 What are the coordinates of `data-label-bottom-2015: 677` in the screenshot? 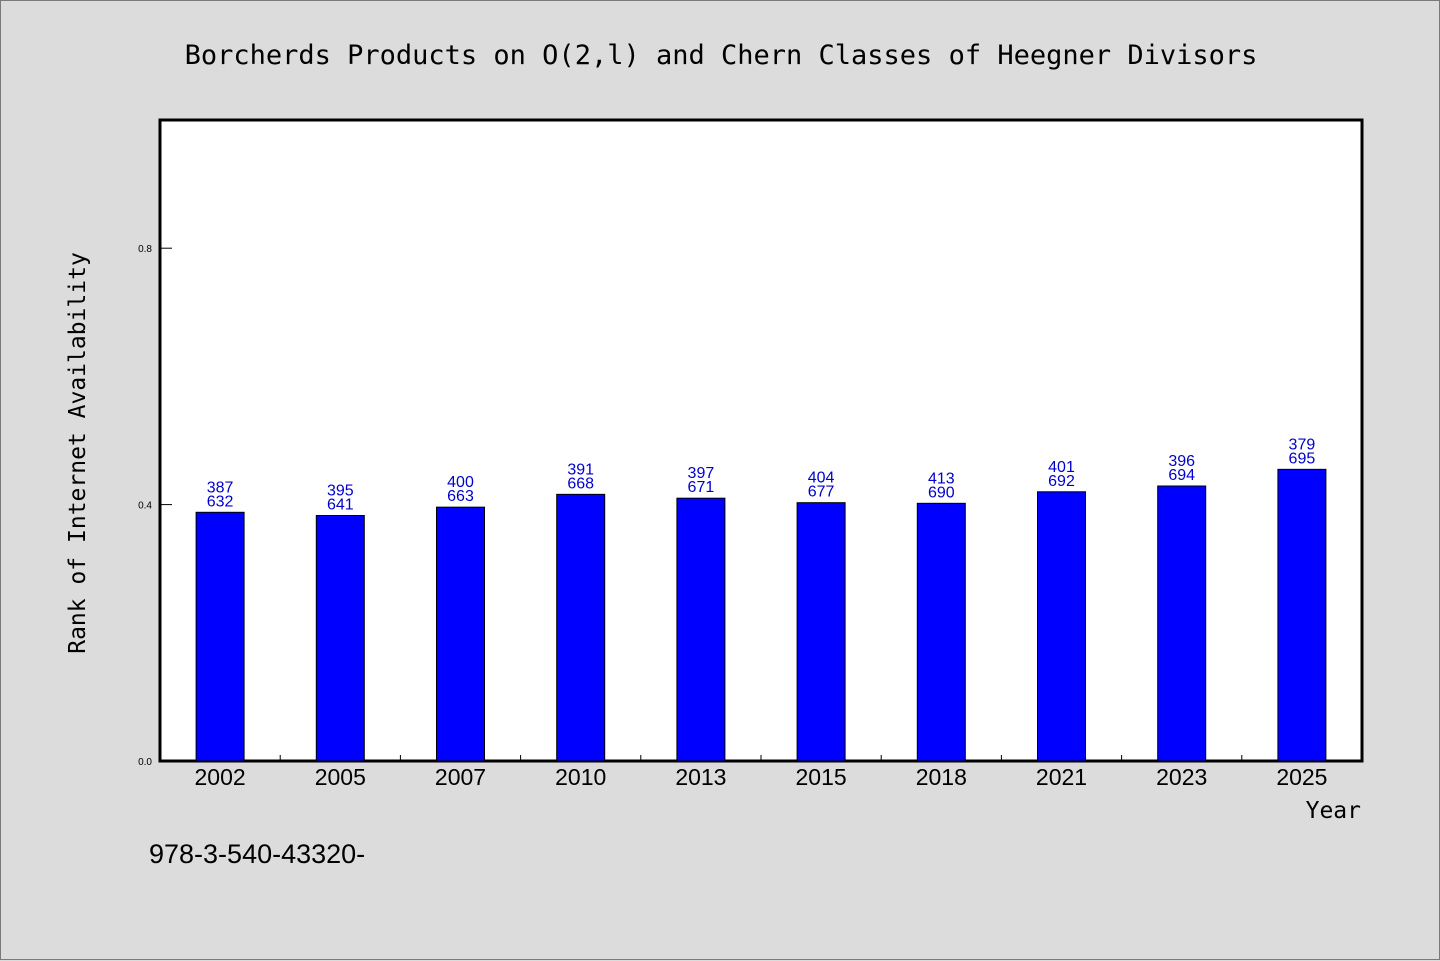 It's located at (821, 492).